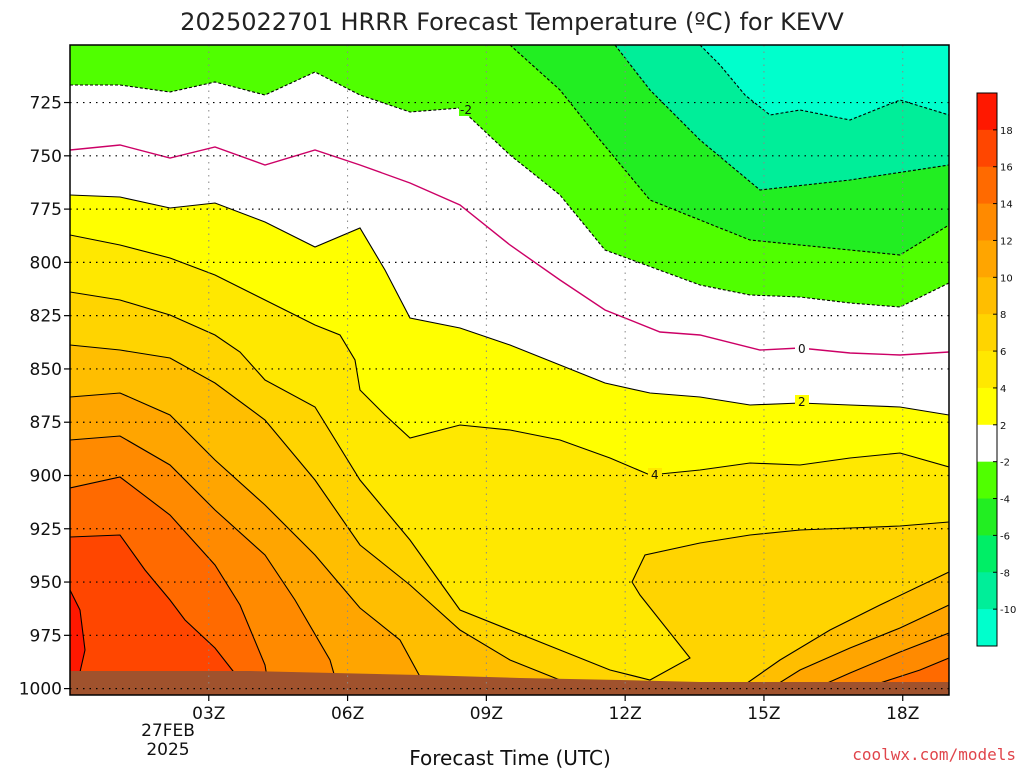  I want to click on colorbar-tick-label: 16, so click(1006, 168).